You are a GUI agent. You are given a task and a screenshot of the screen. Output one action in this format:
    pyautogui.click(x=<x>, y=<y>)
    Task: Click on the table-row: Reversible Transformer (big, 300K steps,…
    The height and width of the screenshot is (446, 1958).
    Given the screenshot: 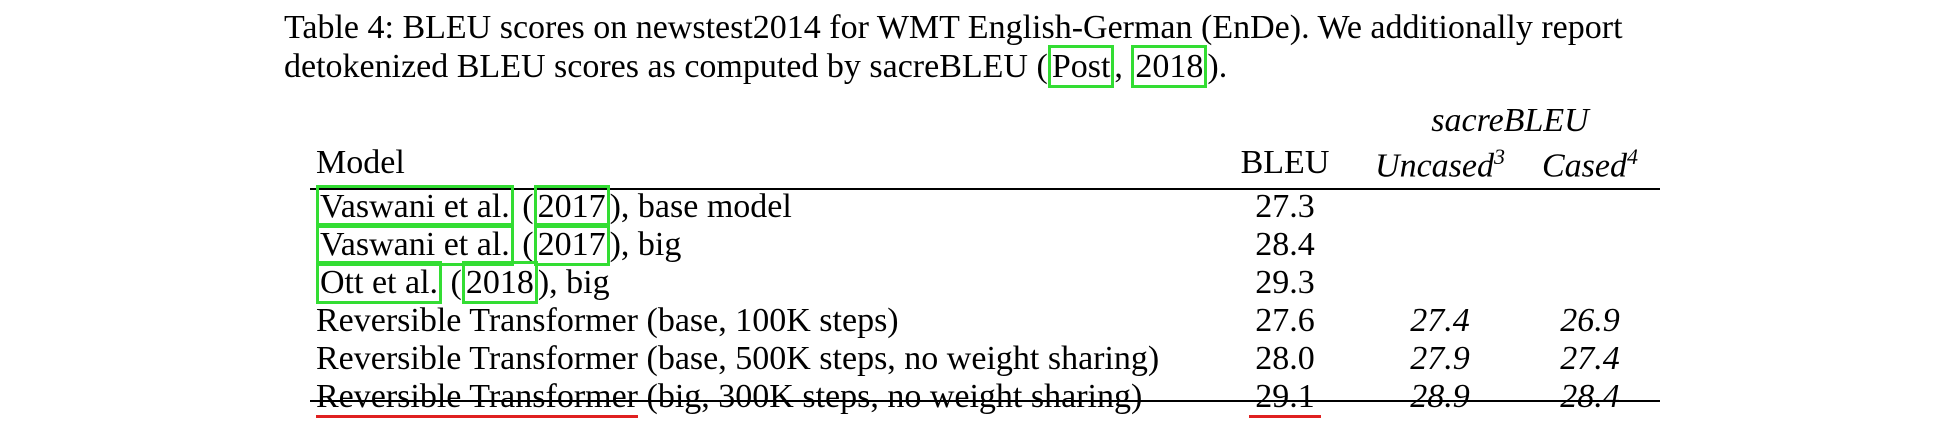 What is the action you would take?
    pyautogui.click(x=985, y=398)
    